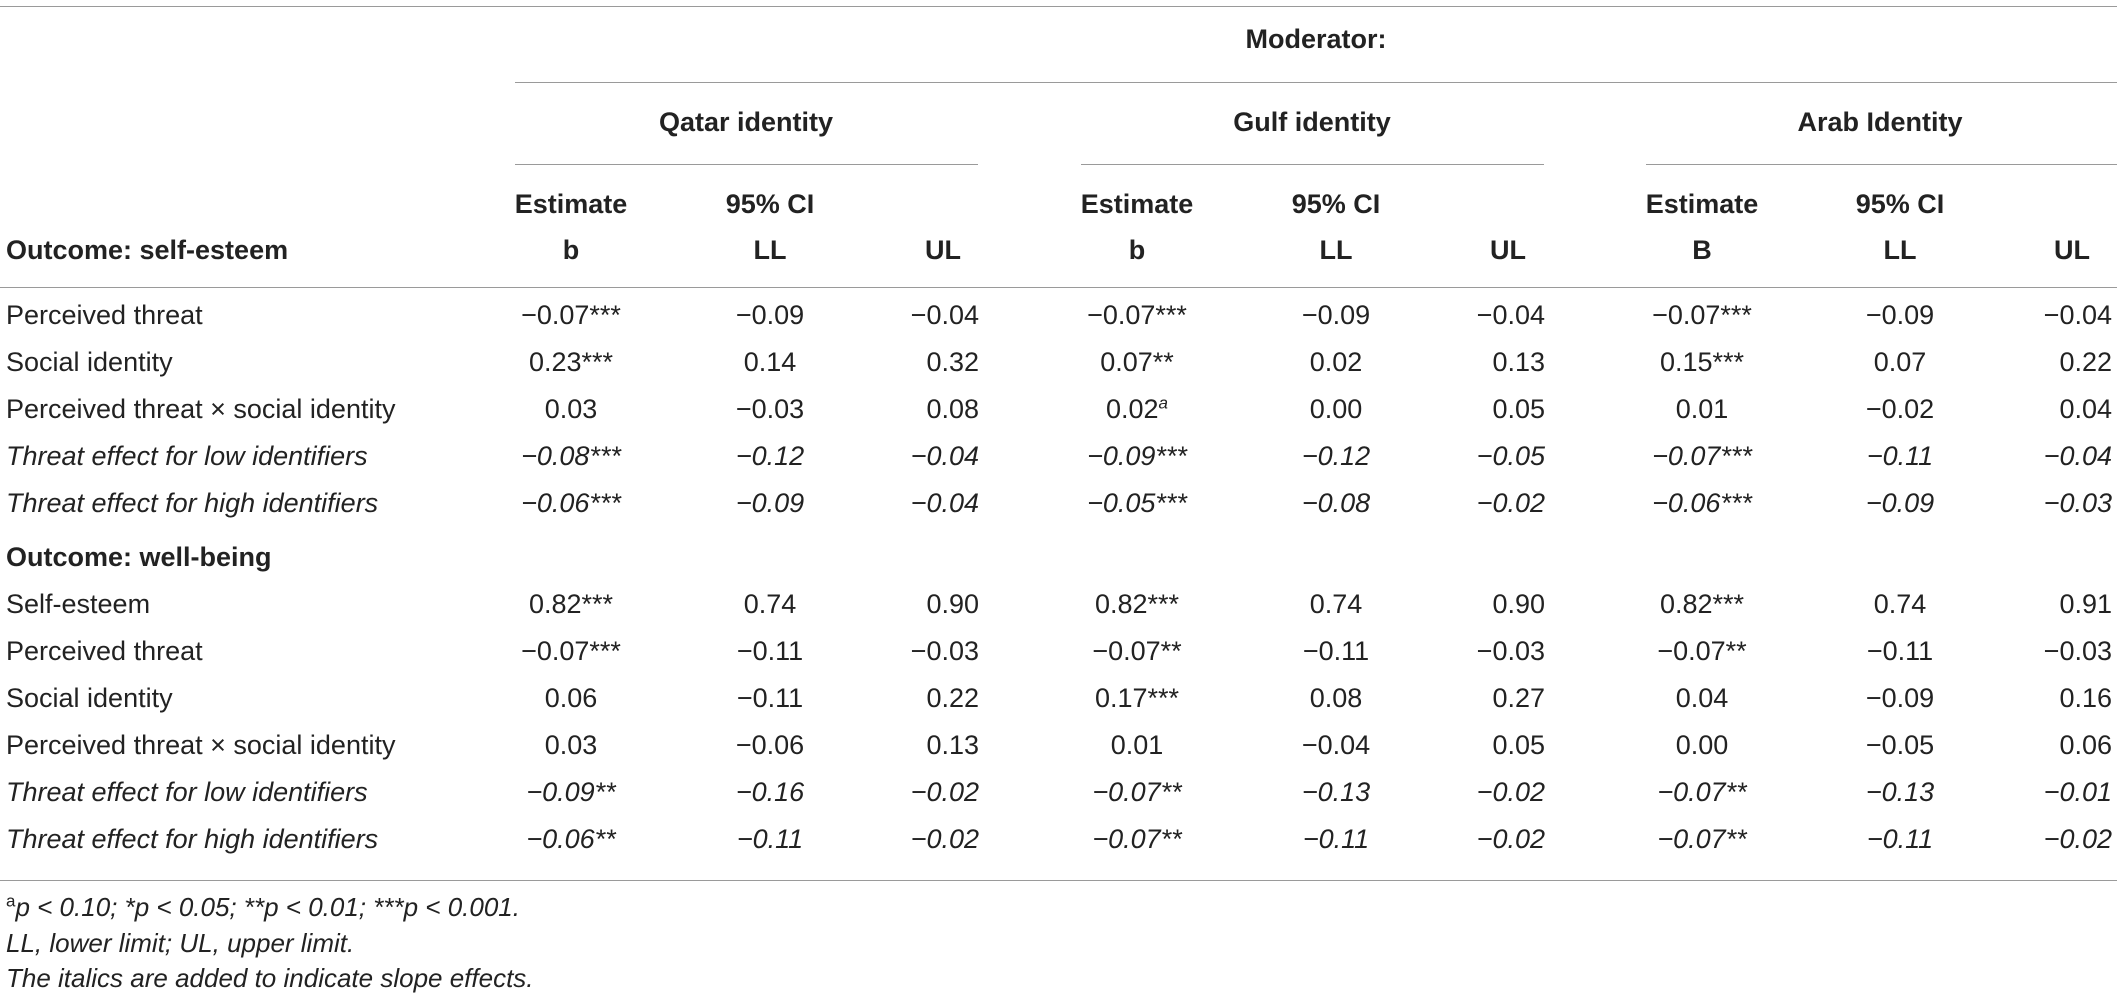 The image size is (2117, 1003). I want to click on cell-estimate: 0.06, so click(571, 698).